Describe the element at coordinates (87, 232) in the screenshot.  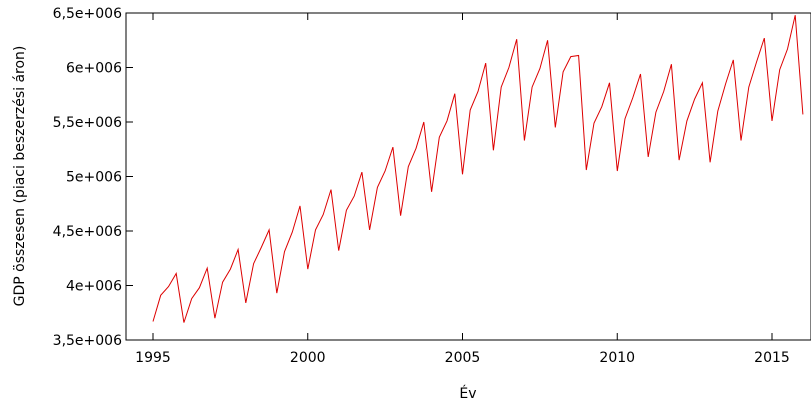
I see `y-tick-label: 4,5e+006` at that location.